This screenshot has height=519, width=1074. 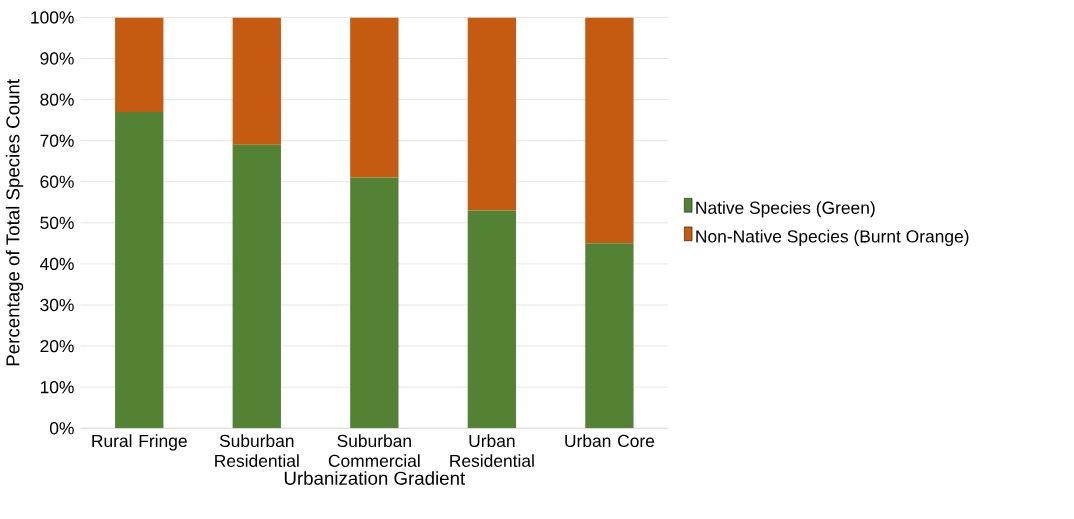 What do you see at coordinates (52, 17) in the screenshot?
I see `y-tick-label: 100%` at bounding box center [52, 17].